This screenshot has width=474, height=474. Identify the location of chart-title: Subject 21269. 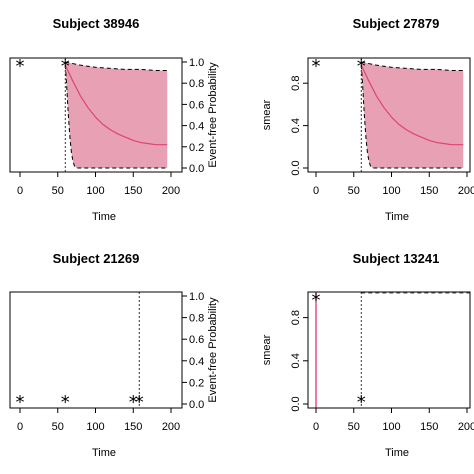
(96, 258).